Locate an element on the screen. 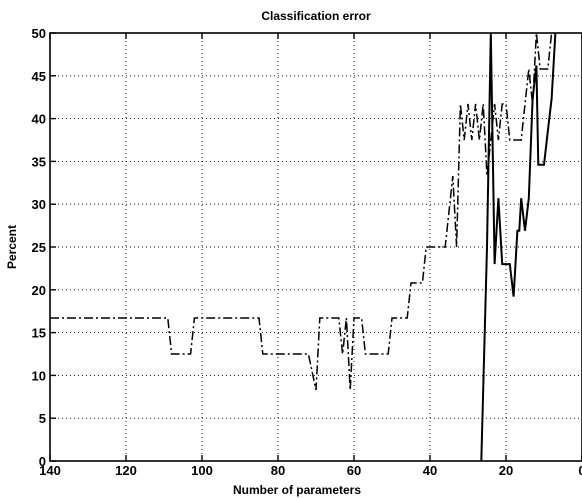 The image size is (582, 498). y-tick-label: 35 is located at coordinates (39, 161).